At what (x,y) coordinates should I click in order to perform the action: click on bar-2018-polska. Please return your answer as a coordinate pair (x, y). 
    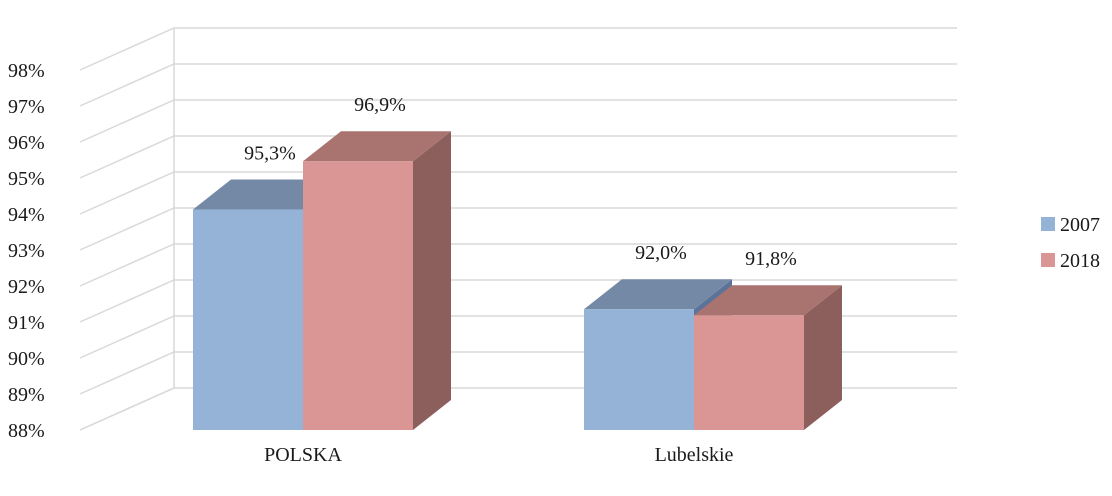
    Looking at the image, I should click on (377, 280).